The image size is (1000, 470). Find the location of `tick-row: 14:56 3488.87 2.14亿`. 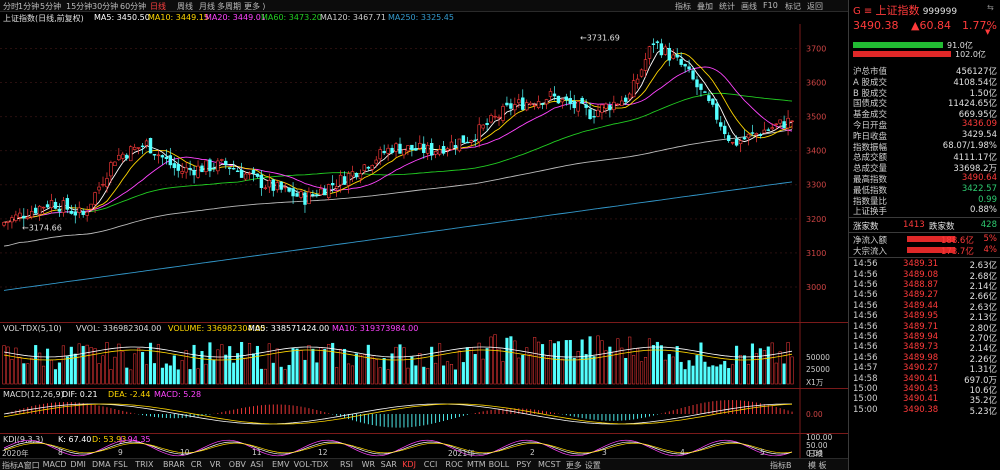

tick-row: 14:56 3488.87 2.14亿 is located at coordinates (925, 286).